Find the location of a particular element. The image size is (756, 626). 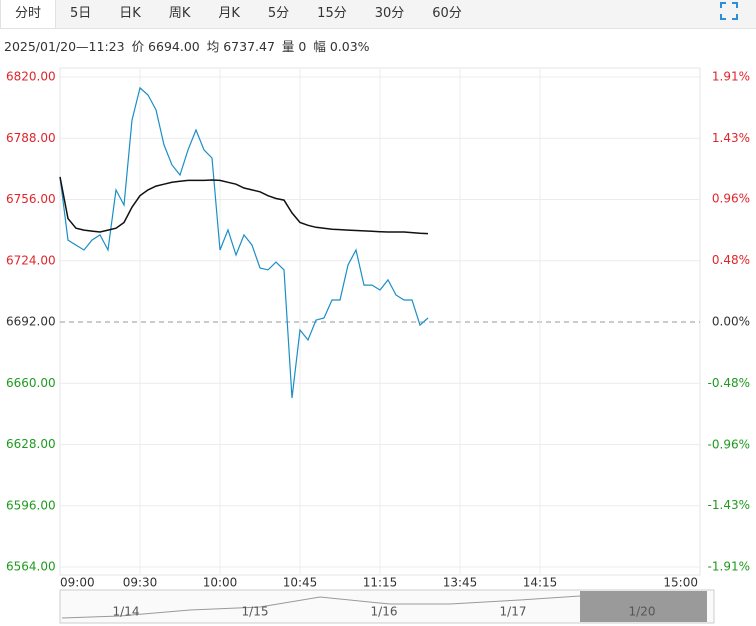

tab: 5分 is located at coordinates (278, 13).